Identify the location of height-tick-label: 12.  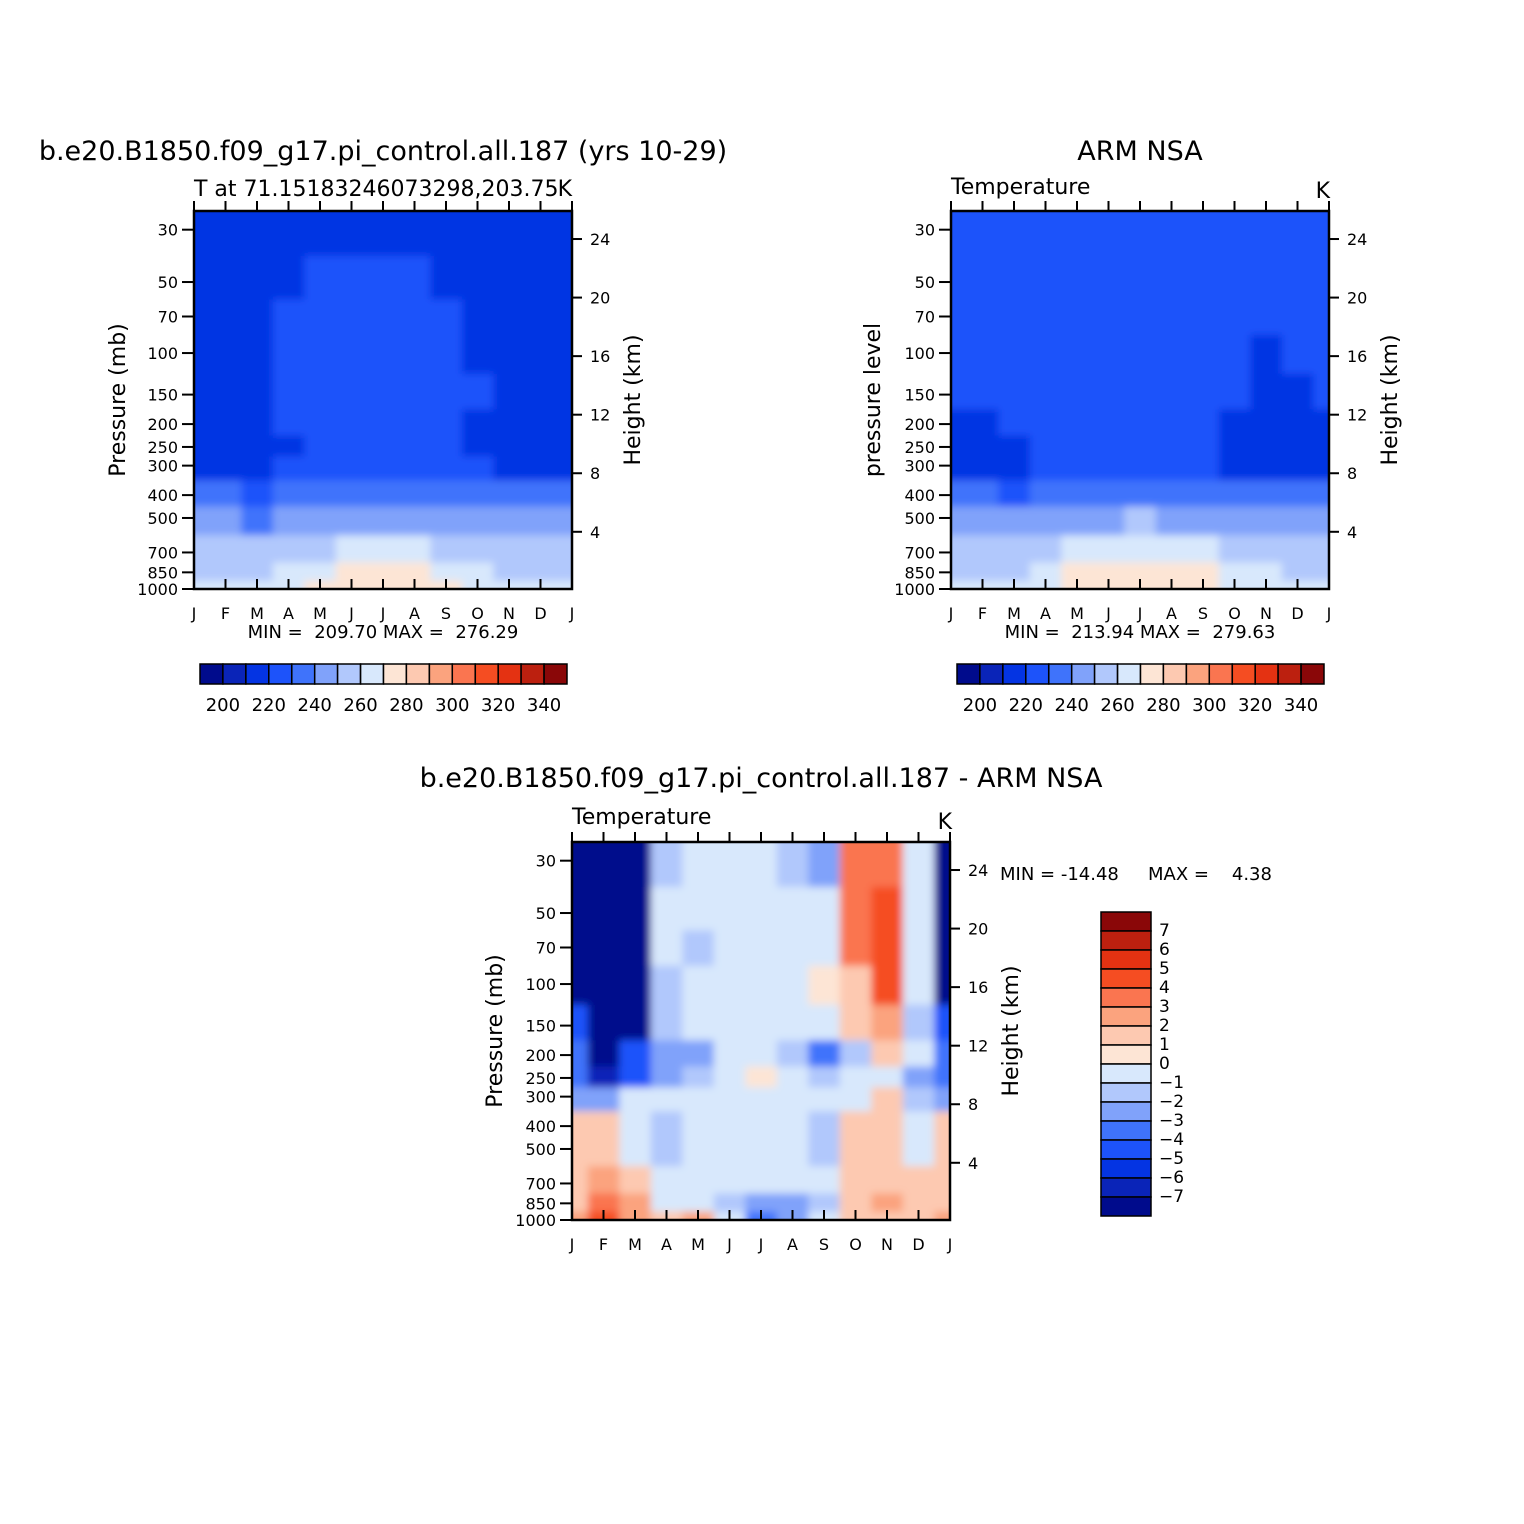
(600, 415).